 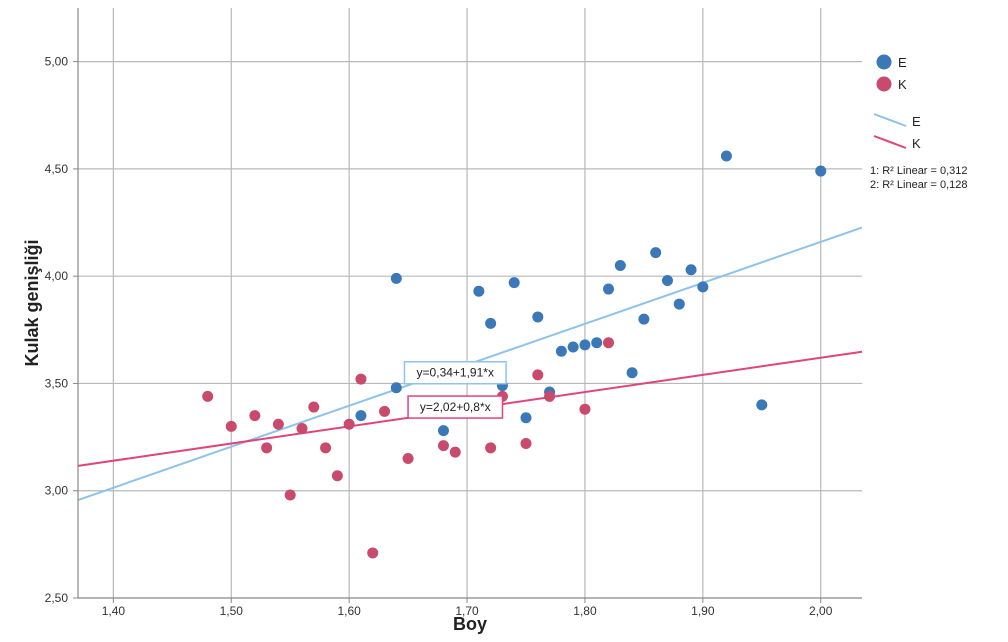 I want to click on x-tick-label-5: 1,90, so click(x=703, y=611).